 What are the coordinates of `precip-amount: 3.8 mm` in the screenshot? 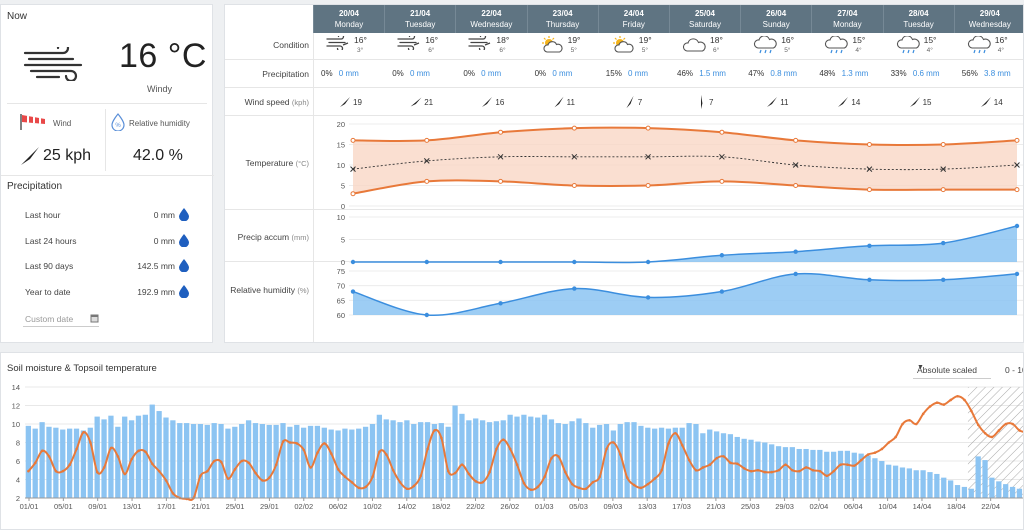 It's located at (996, 73).